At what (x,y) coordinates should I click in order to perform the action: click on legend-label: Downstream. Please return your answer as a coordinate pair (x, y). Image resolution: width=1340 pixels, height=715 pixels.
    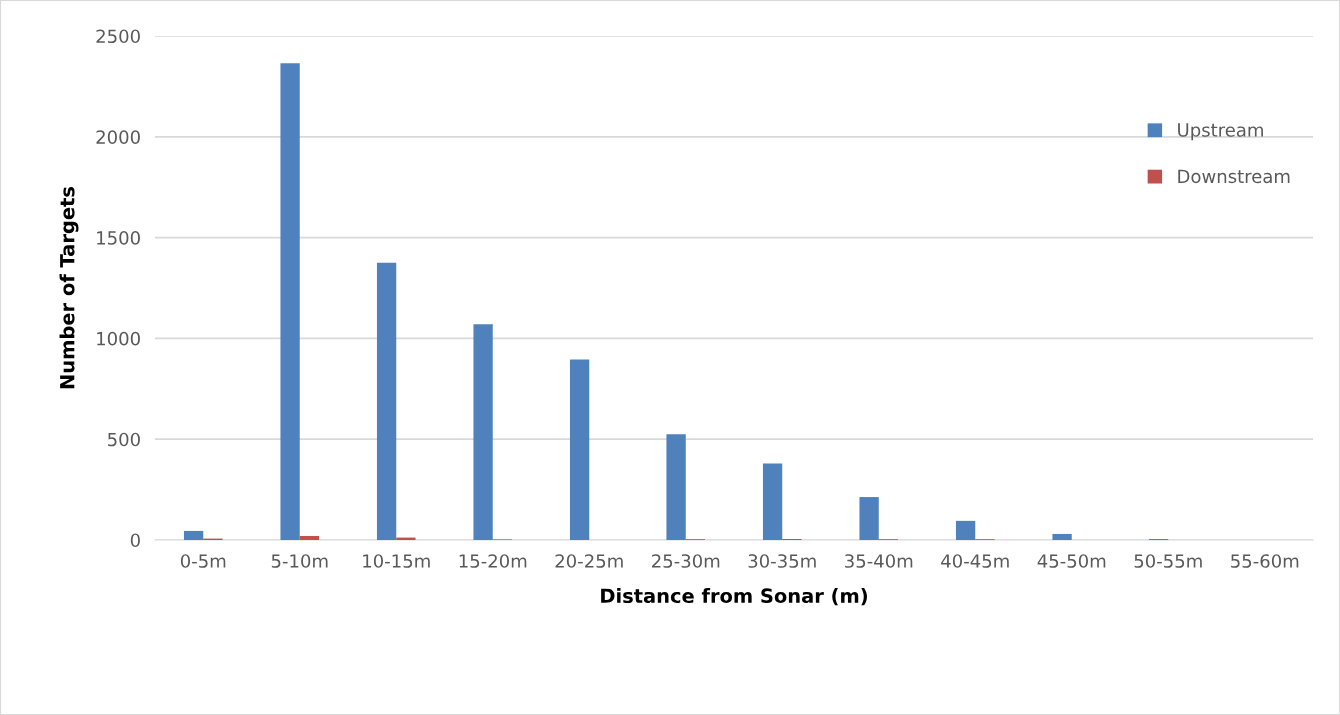
    Looking at the image, I should click on (1234, 176).